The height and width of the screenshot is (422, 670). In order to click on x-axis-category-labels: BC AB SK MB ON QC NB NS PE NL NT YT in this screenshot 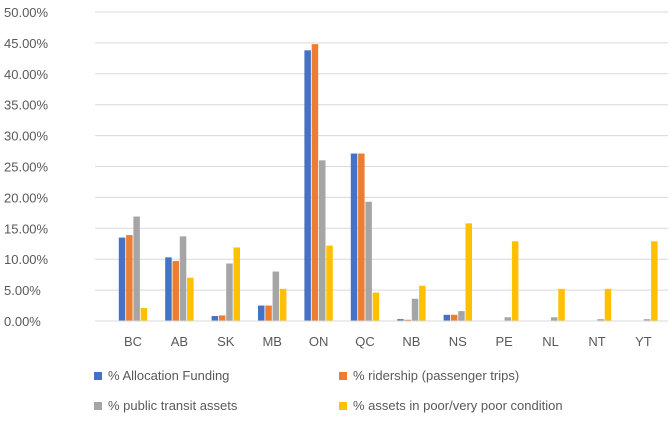, I will do `click(388, 341)`.